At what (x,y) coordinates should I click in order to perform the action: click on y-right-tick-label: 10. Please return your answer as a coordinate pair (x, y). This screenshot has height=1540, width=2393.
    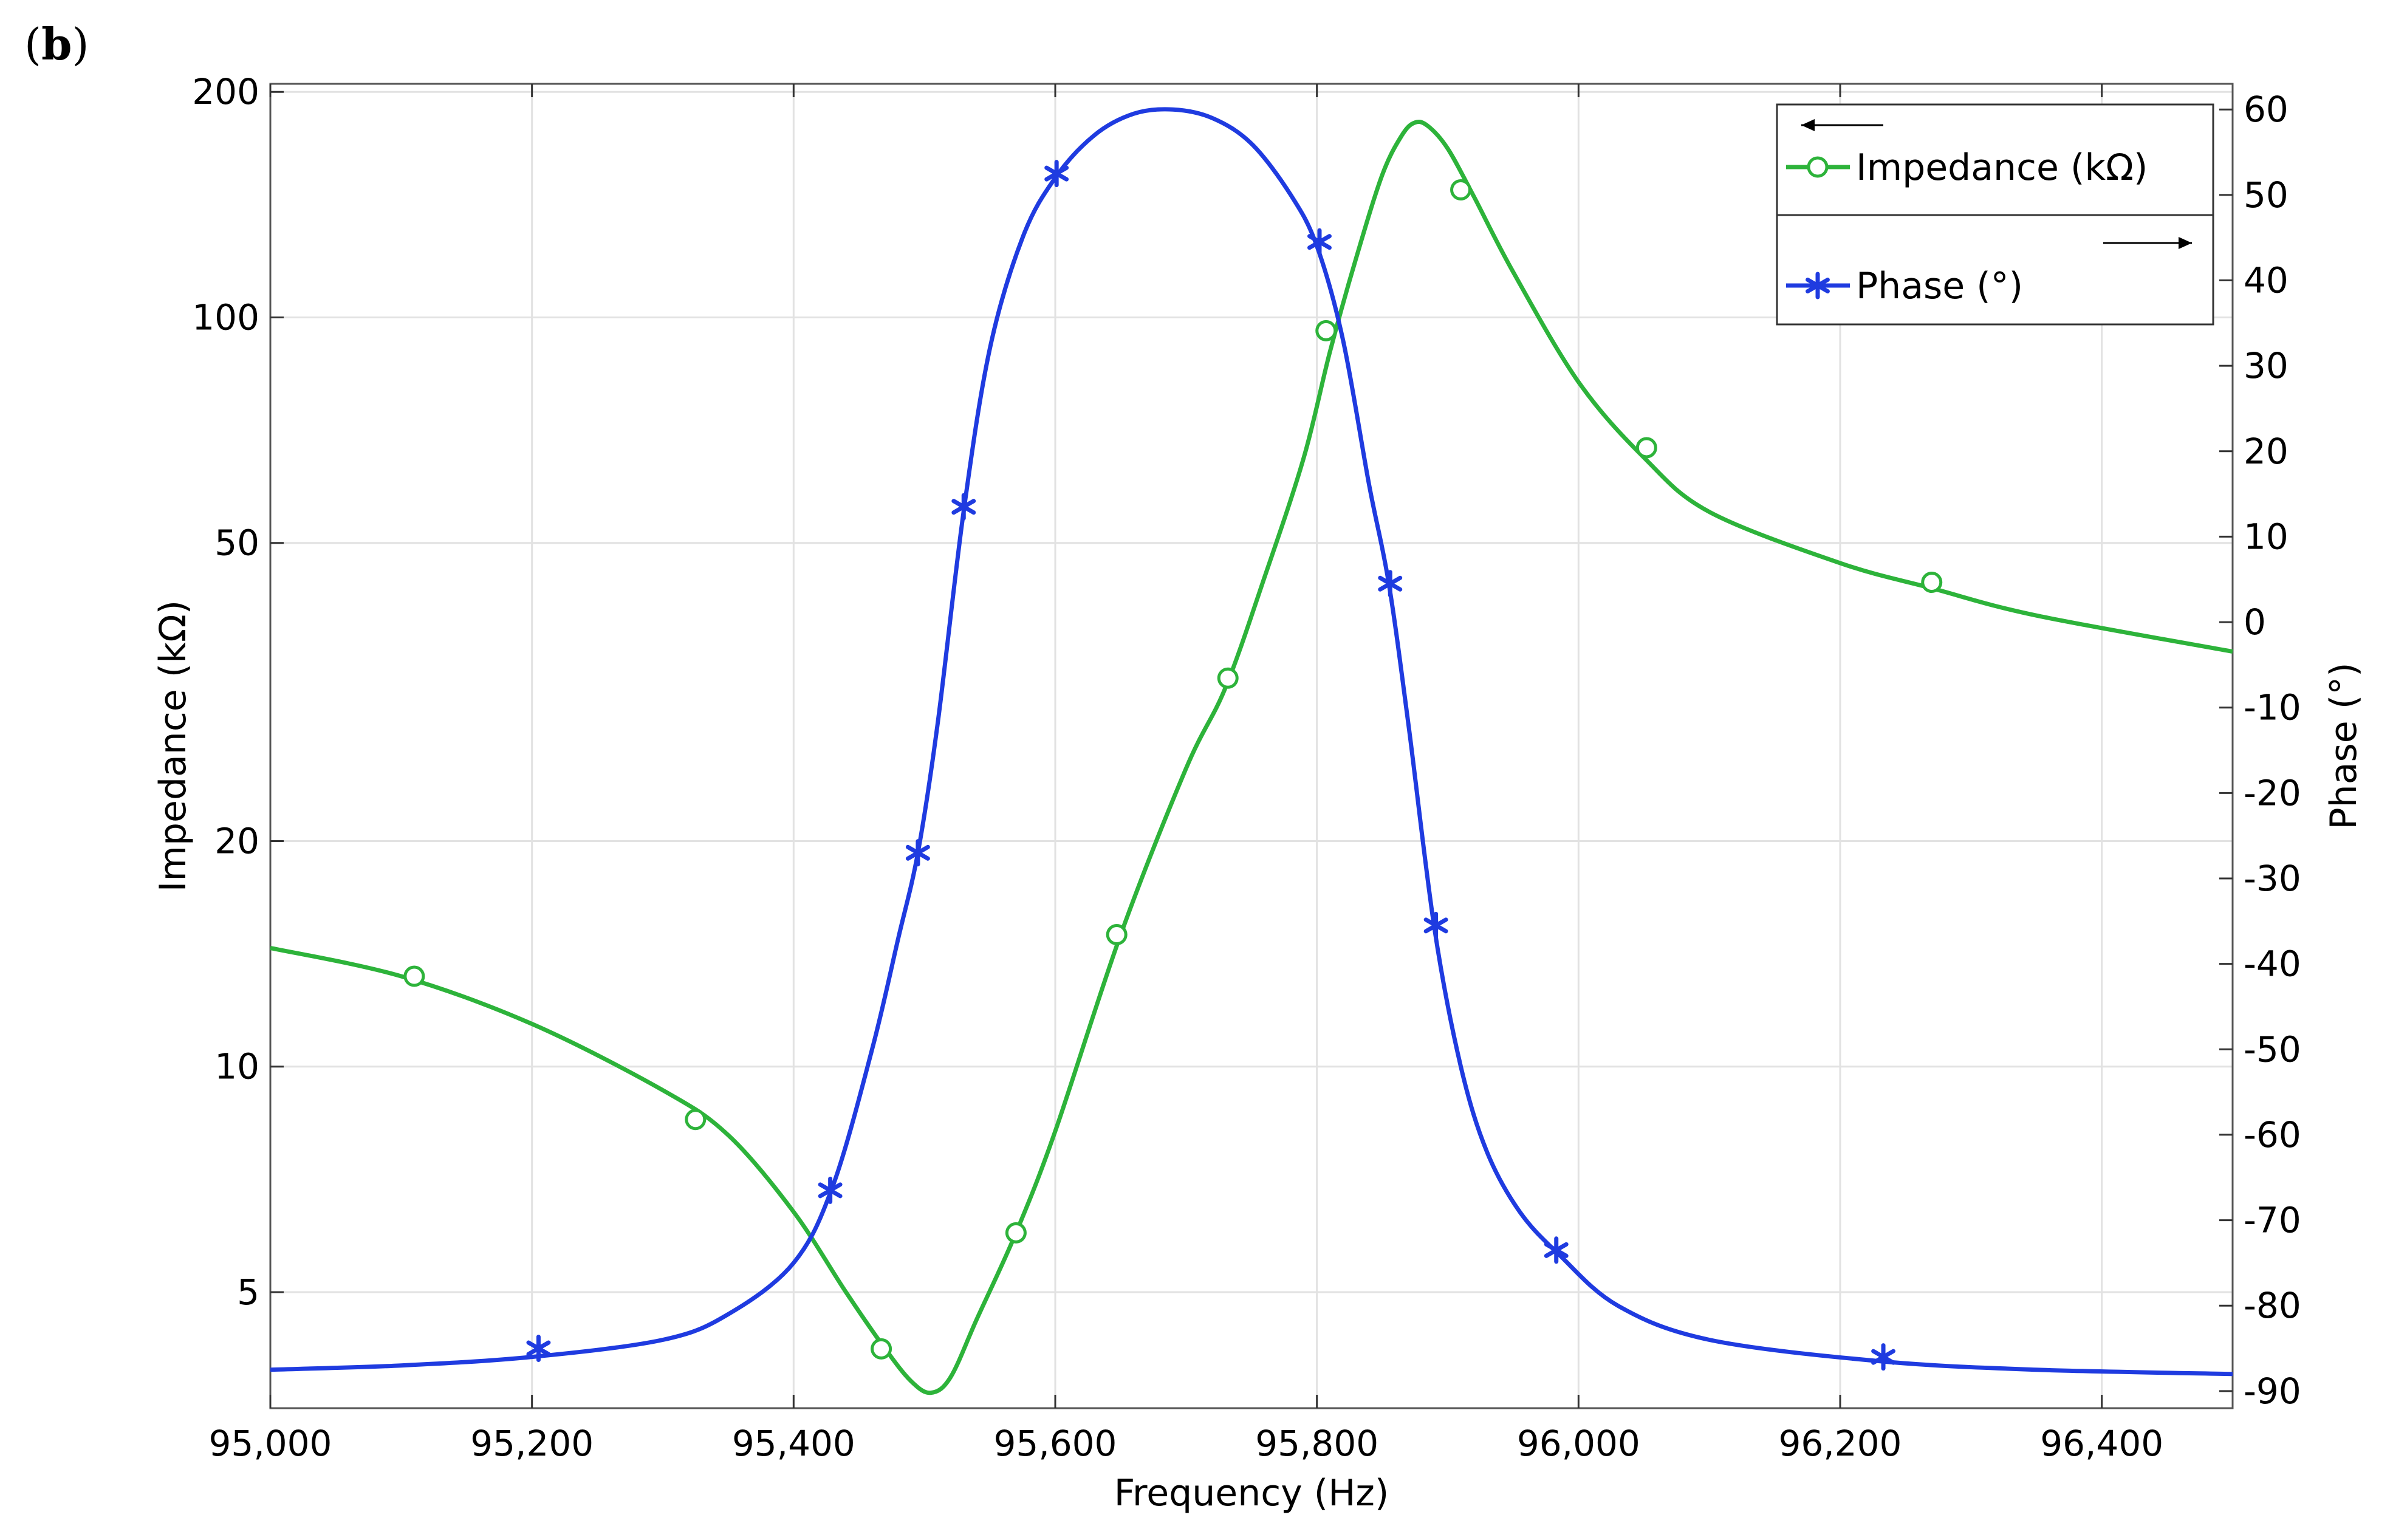
    Looking at the image, I should click on (2266, 536).